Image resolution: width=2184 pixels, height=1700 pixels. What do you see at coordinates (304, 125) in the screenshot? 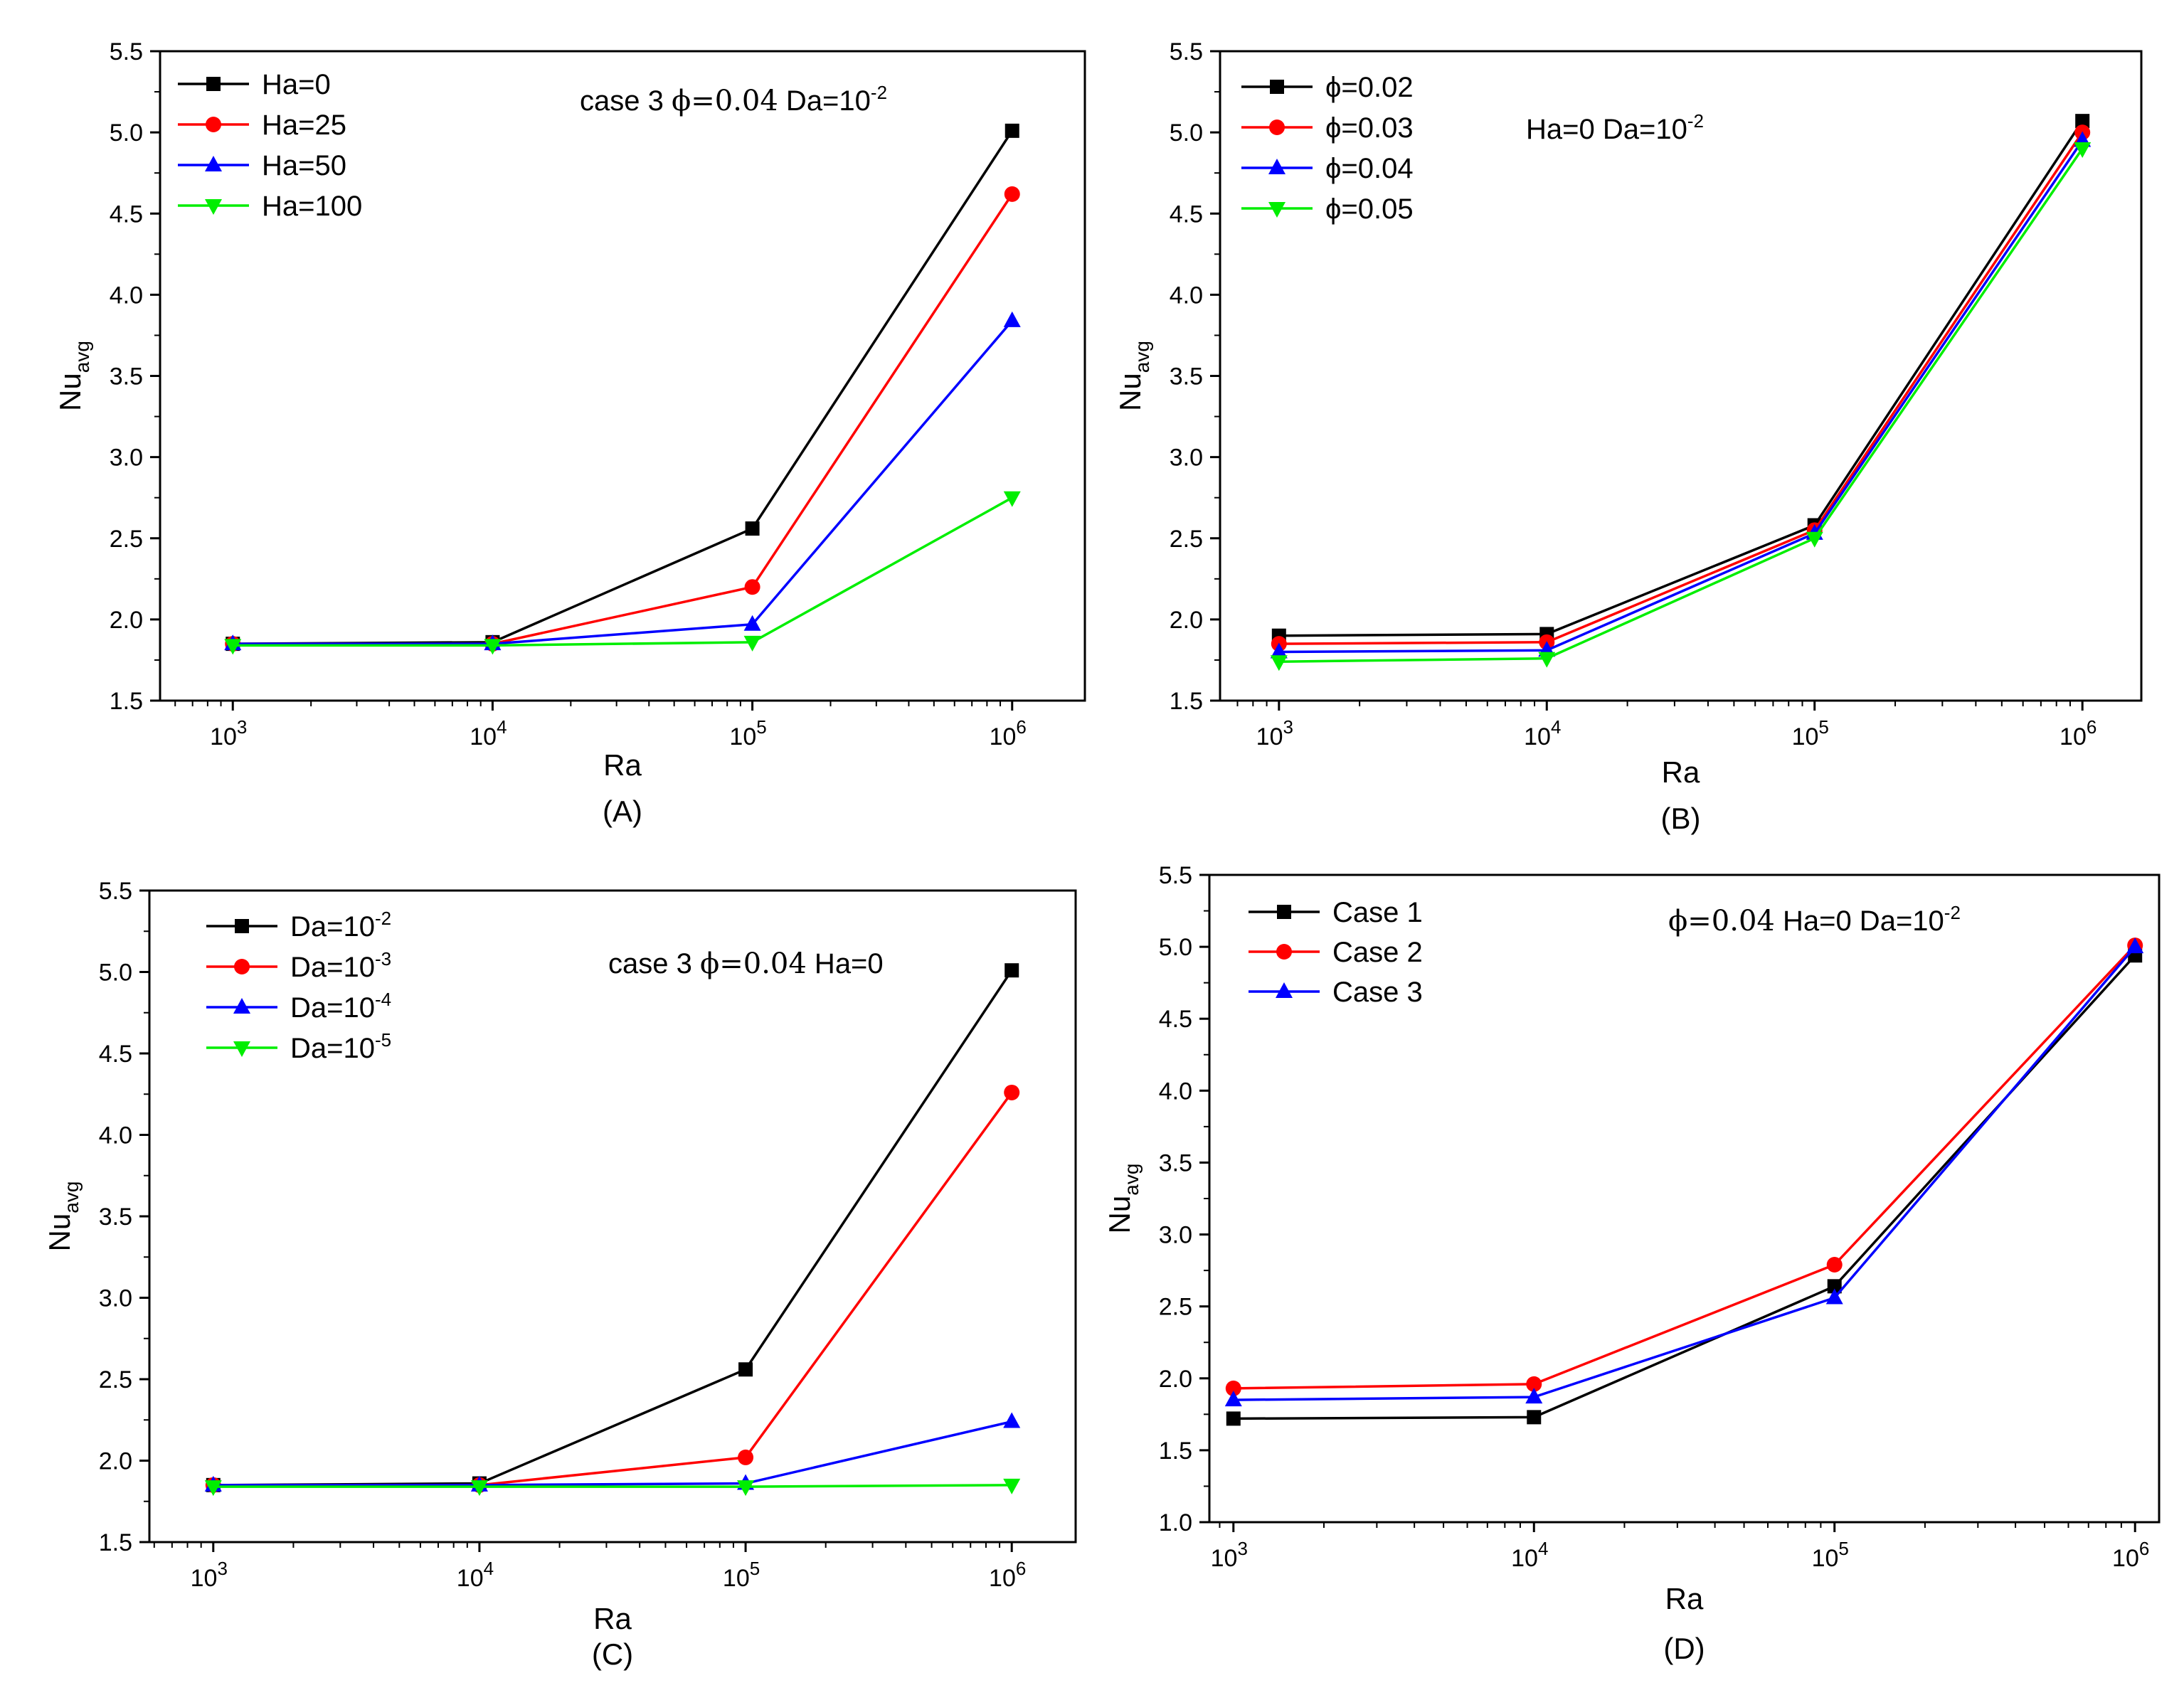
I see `legend-label: Ha=25` at bounding box center [304, 125].